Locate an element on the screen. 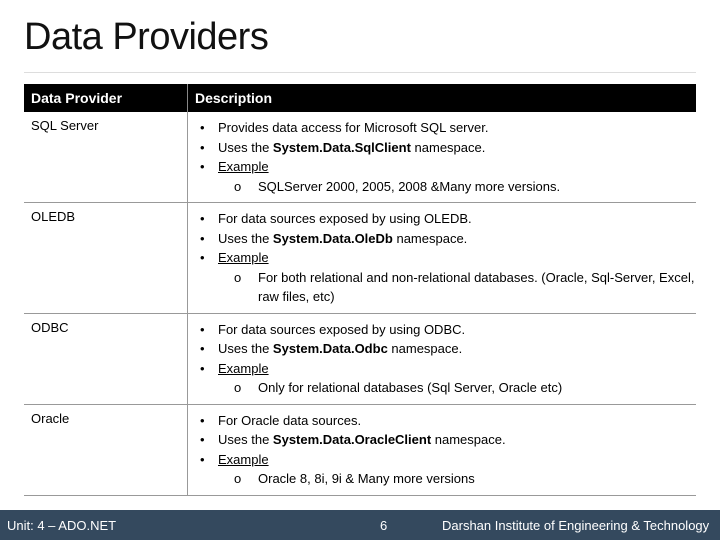 The width and height of the screenshot is (720, 540). slide-title: Data Providers is located at coordinates (146, 37).